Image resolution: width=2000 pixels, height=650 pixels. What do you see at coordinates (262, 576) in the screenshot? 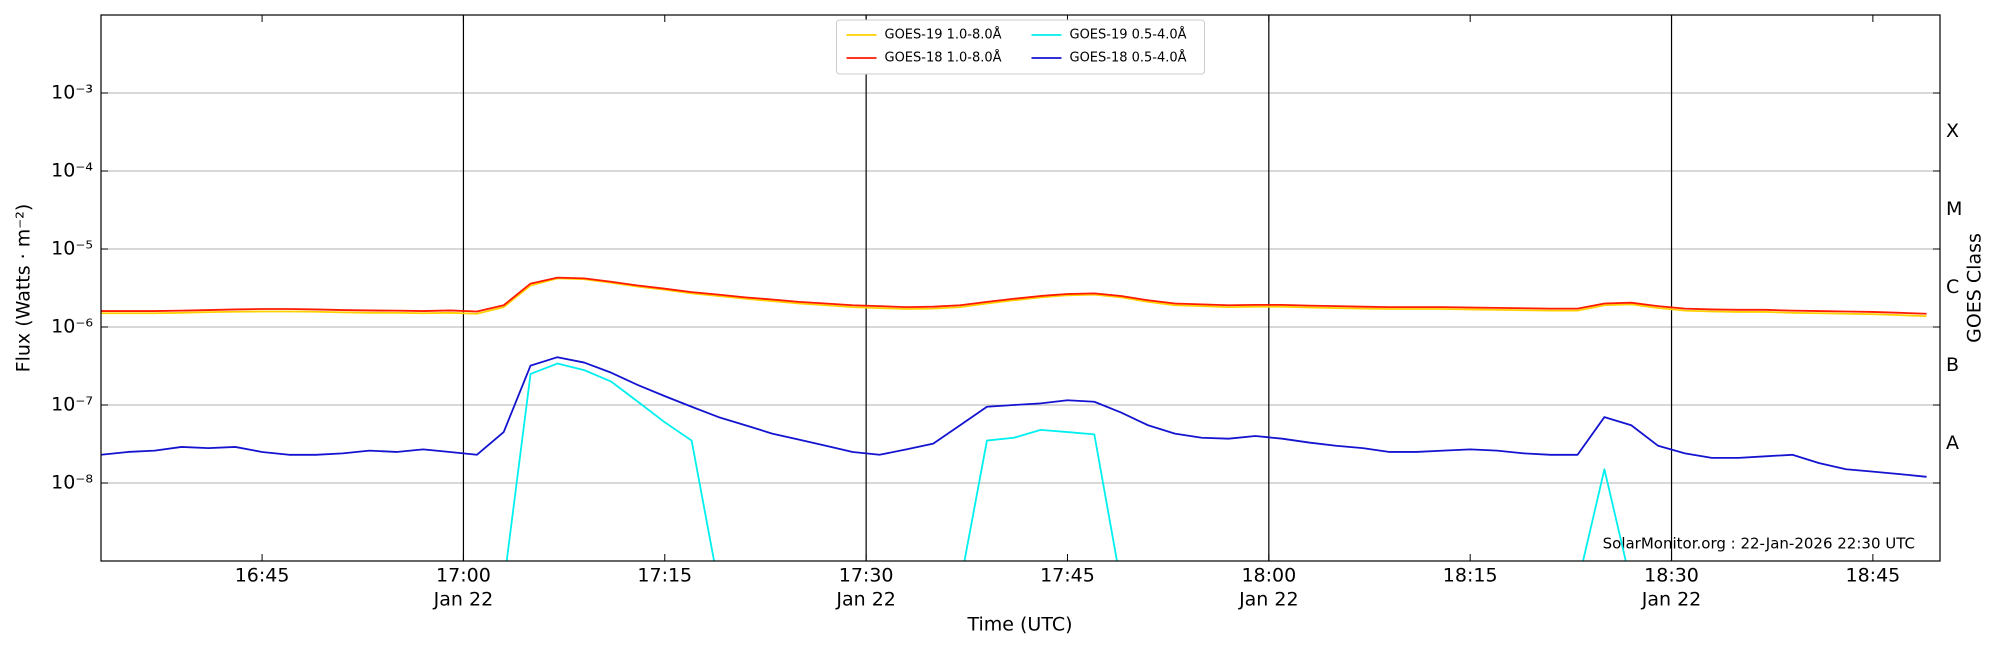
I see `x-tick-label: 16:45` at bounding box center [262, 576].